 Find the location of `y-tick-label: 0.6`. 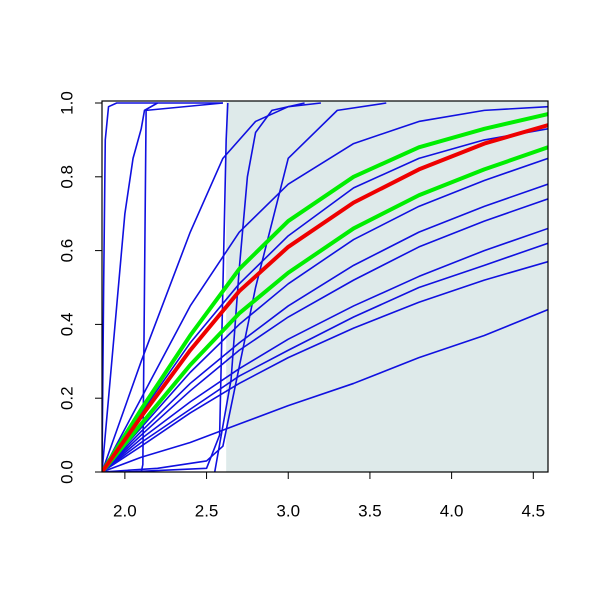

y-tick-label: 0.6 is located at coordinates (66, 251).